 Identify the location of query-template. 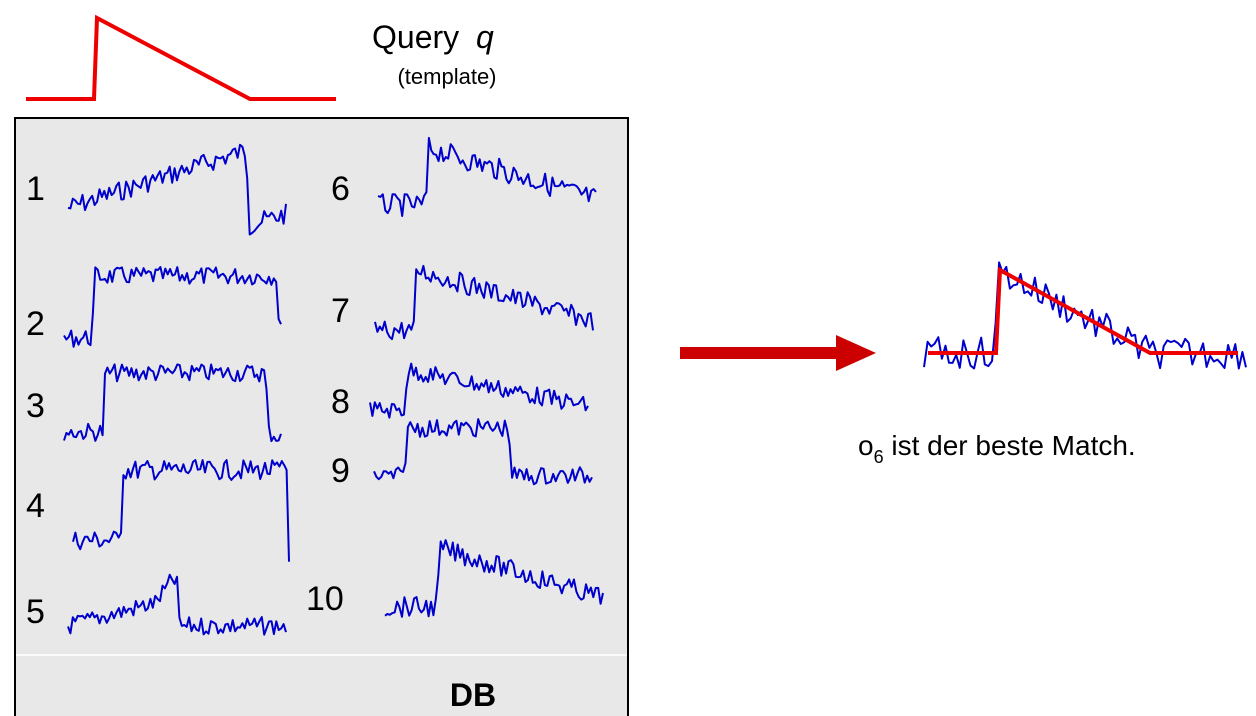
(181, 57).